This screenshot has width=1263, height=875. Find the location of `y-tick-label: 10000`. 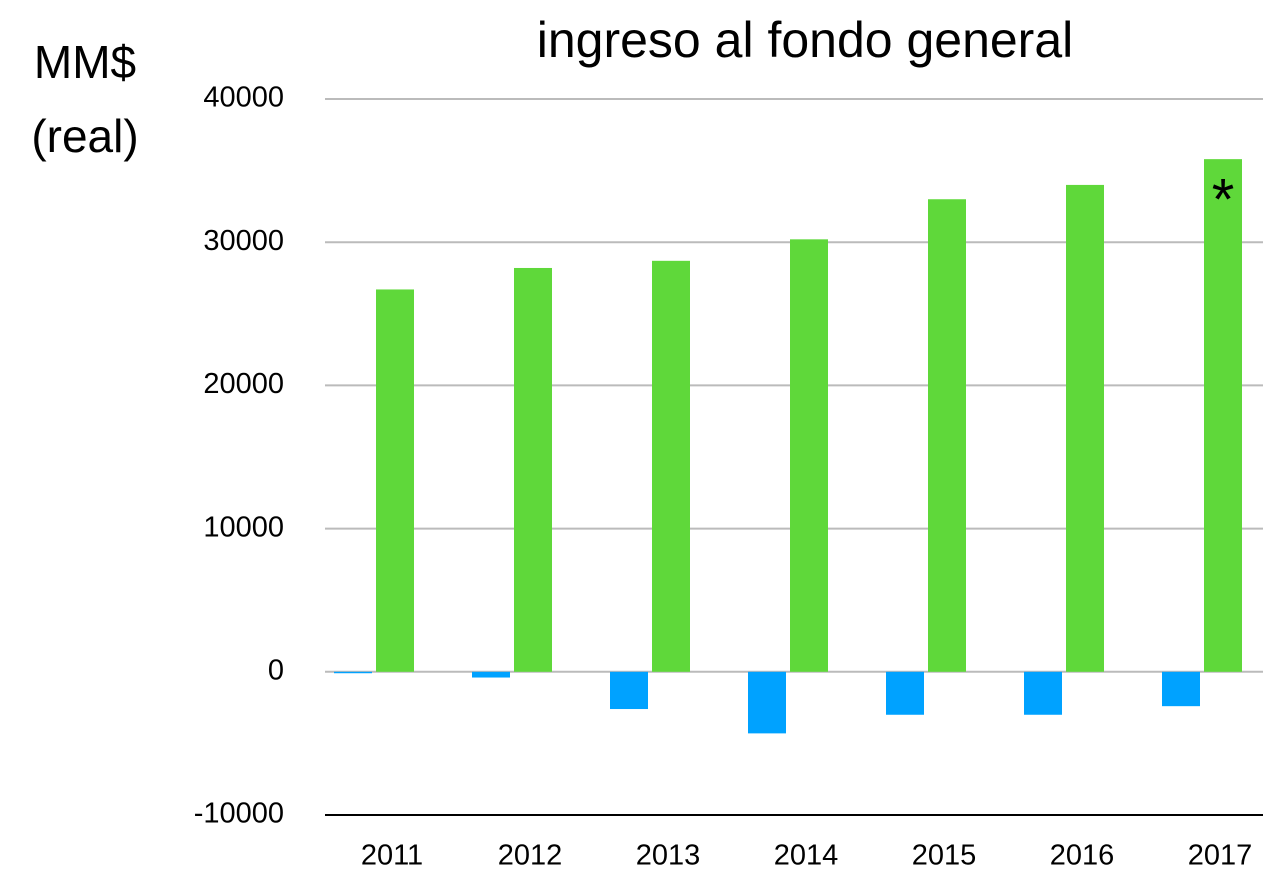

y-tick-label: 10000 is located at coordinates (243, 527).